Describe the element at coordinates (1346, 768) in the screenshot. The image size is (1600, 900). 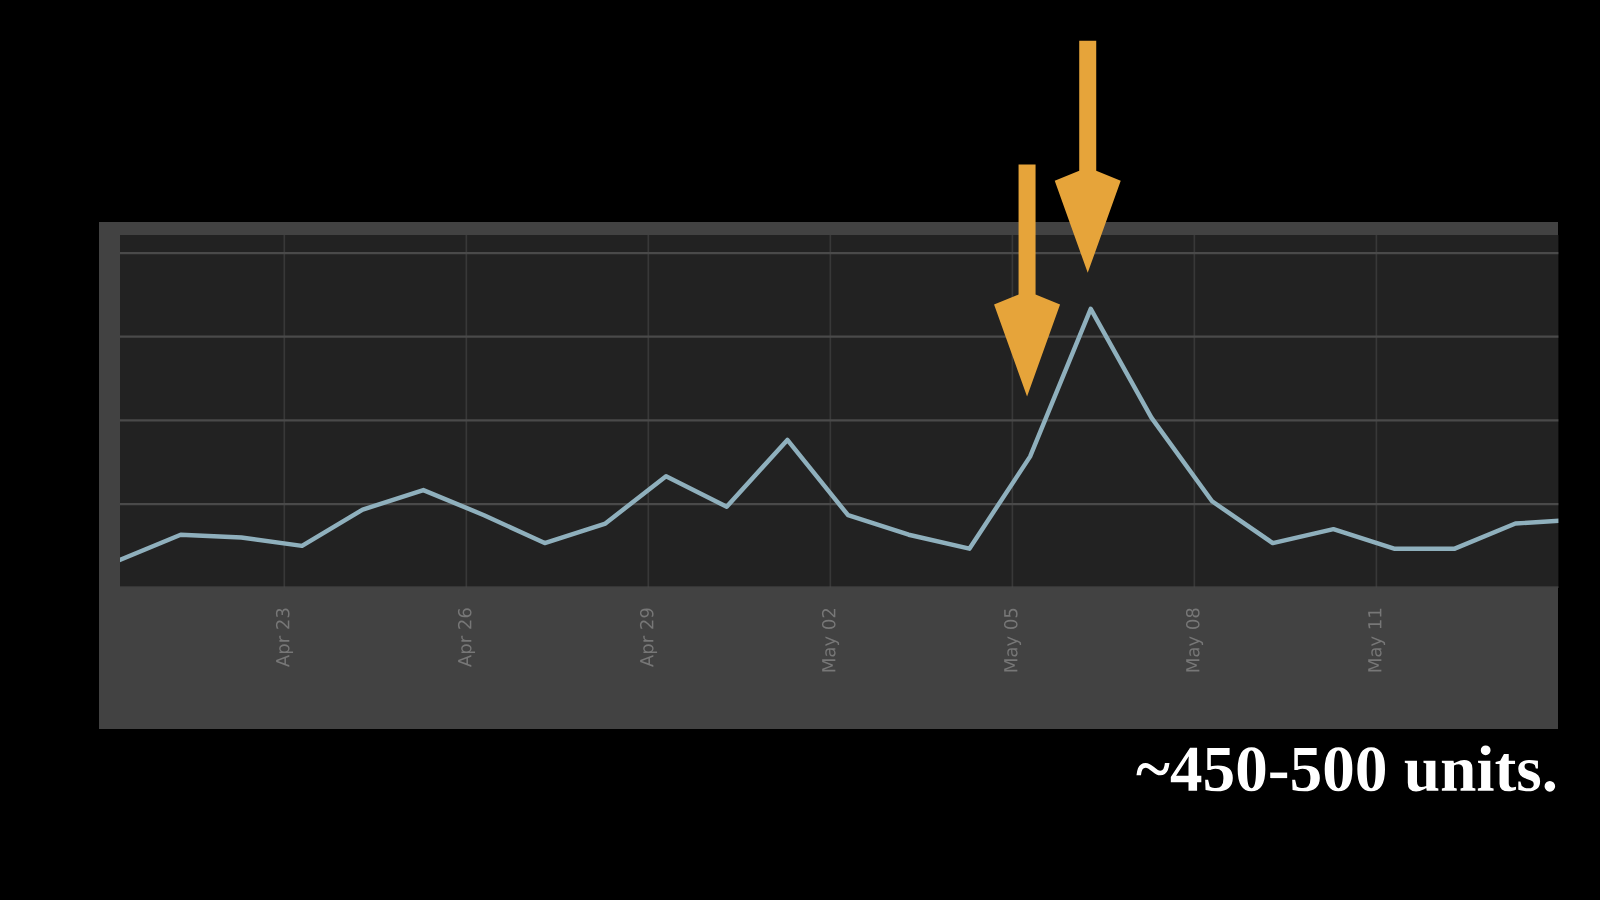
I see `text: ~450-500 units.` at that location.